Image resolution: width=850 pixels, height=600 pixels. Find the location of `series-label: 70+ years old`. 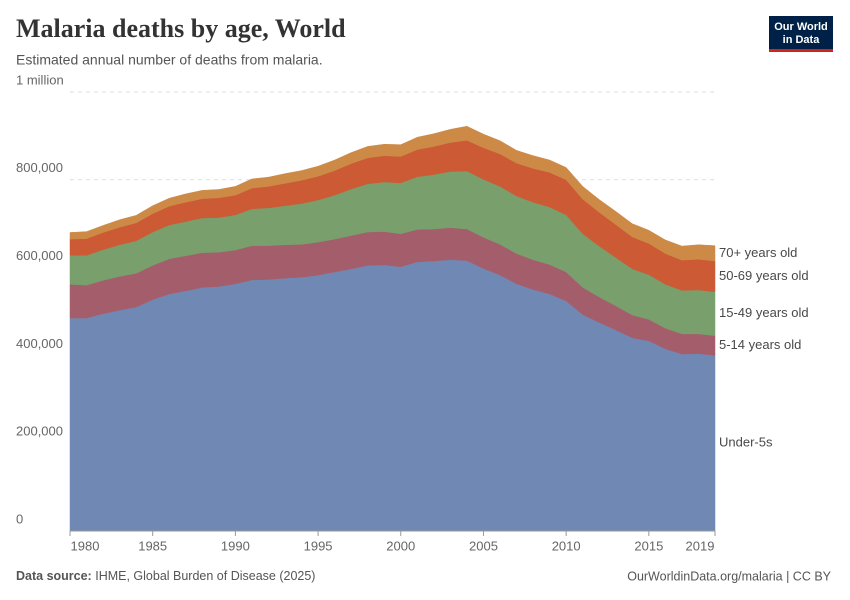

series-label: 70+ years old is located at coordinates (758, 252).